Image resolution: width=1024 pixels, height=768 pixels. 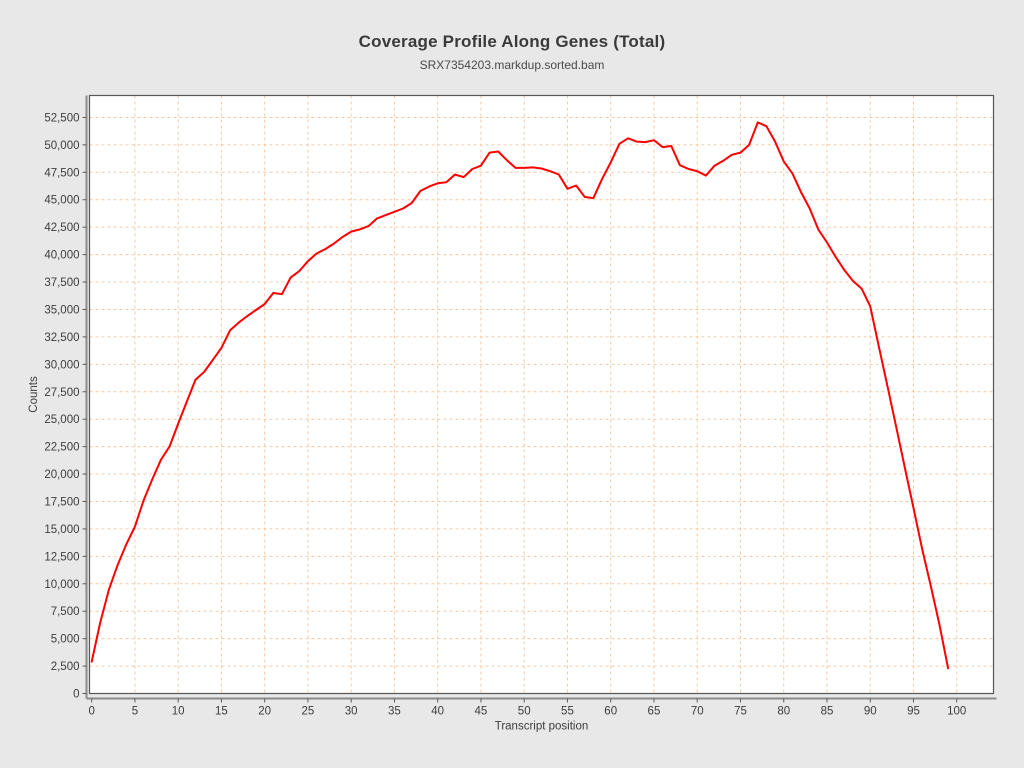 I want to click on x-axis-tick-label: 5, so click(x=135, y=712).